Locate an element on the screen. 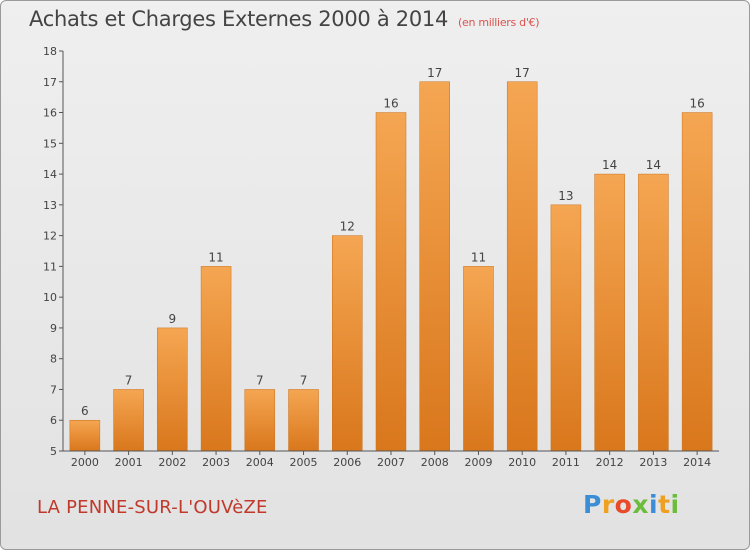 This screenshot has height=550, width=750. x-tick-label: 2010 is located at coordinates (522, 462).